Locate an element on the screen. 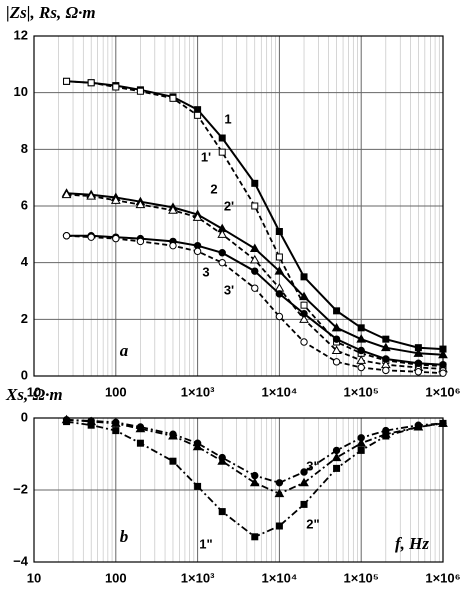 This screenshot has width=474, height=596. y-tick-label: 8 is located at coordinates (24, 148).